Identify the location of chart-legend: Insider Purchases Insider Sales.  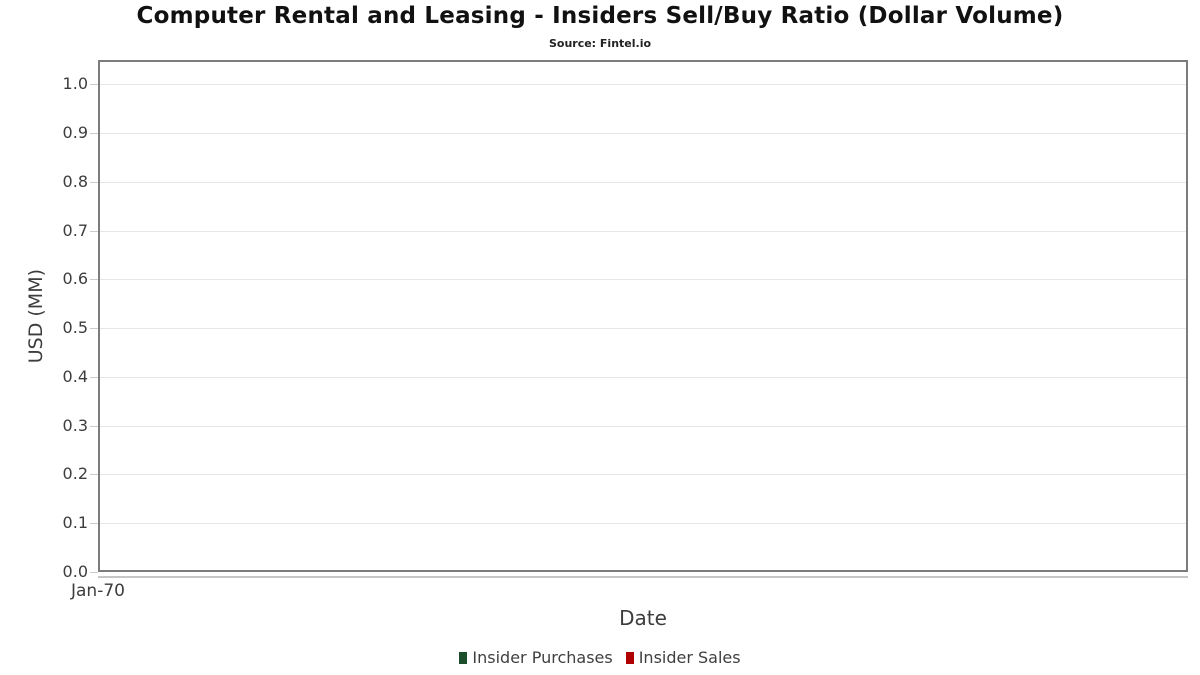
(600, 657).